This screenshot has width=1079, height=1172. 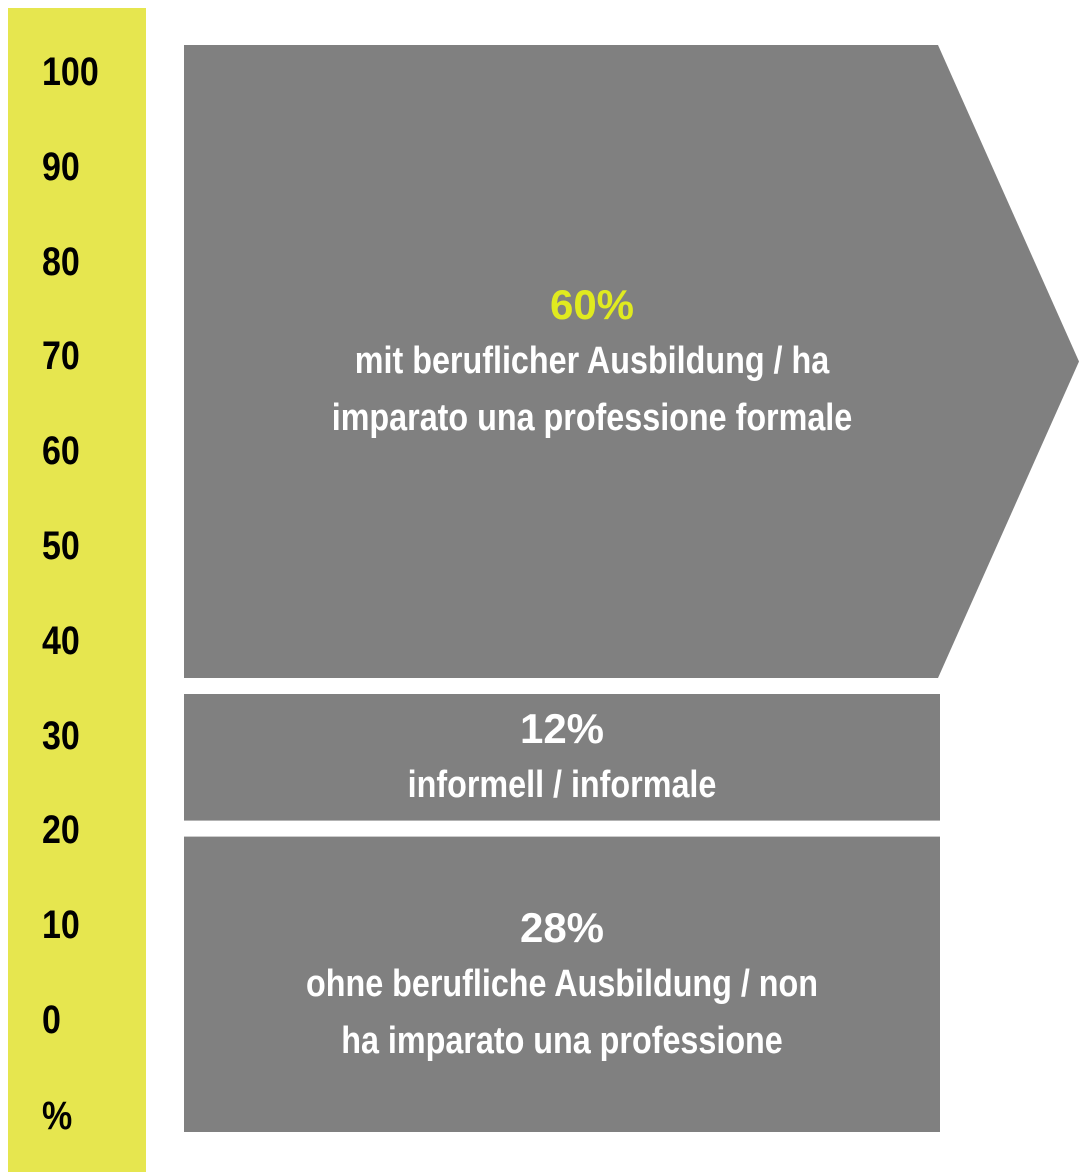 What do you see at coordinates (562, 927) in the screenshot?
I see `value-label: 28%` at bounding box center [562, 927].